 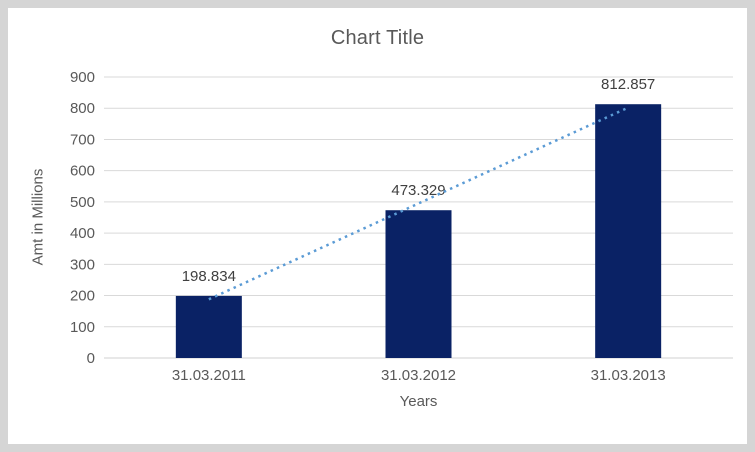 I want to click on bar-31.03.2011, so click(x=208, y=326).